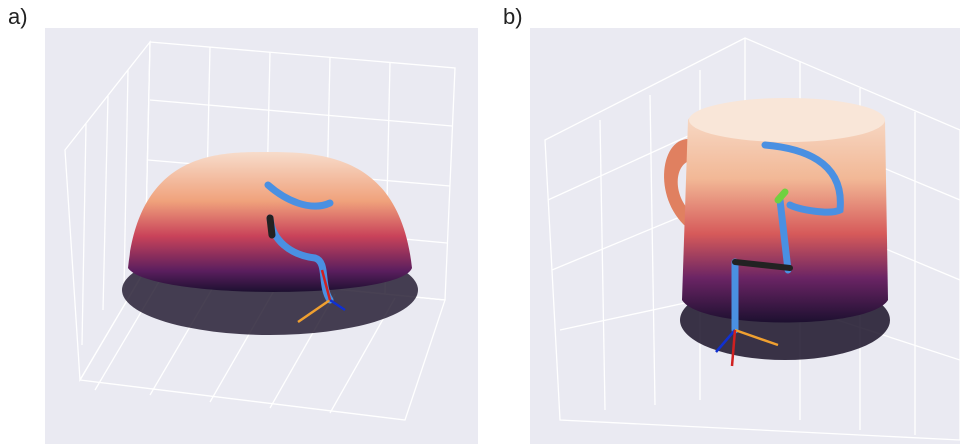 The image size is (960, 444). I want to click on trajectory-end, so click(781, 196).